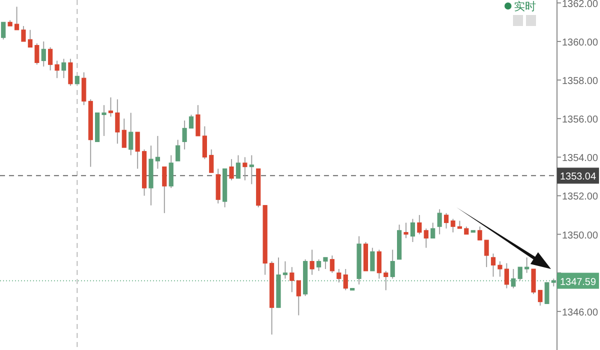  Describe the element at coordinates (580, 82) in the screenshot. I see `y-tick-label: 1358.00` at that location.